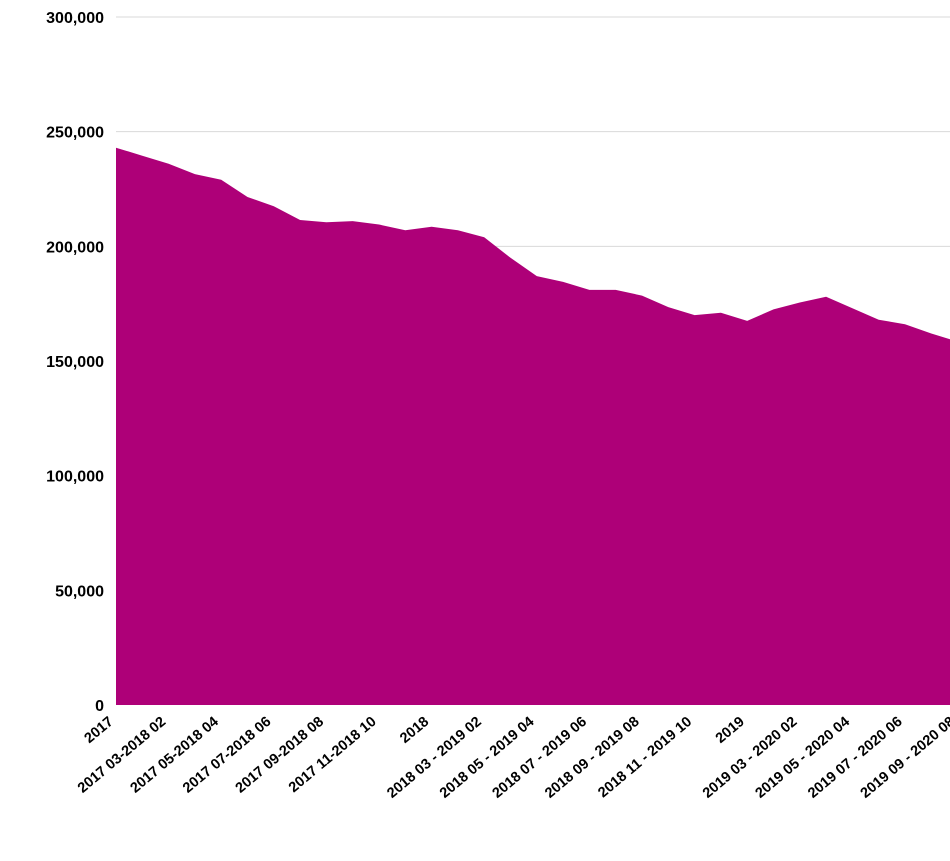 The image size is (950, 861). Describe the element at coordinates (803, 758) in the screenshot. I see `x-tick-label: 2019 05 - 2020 04` at that location.